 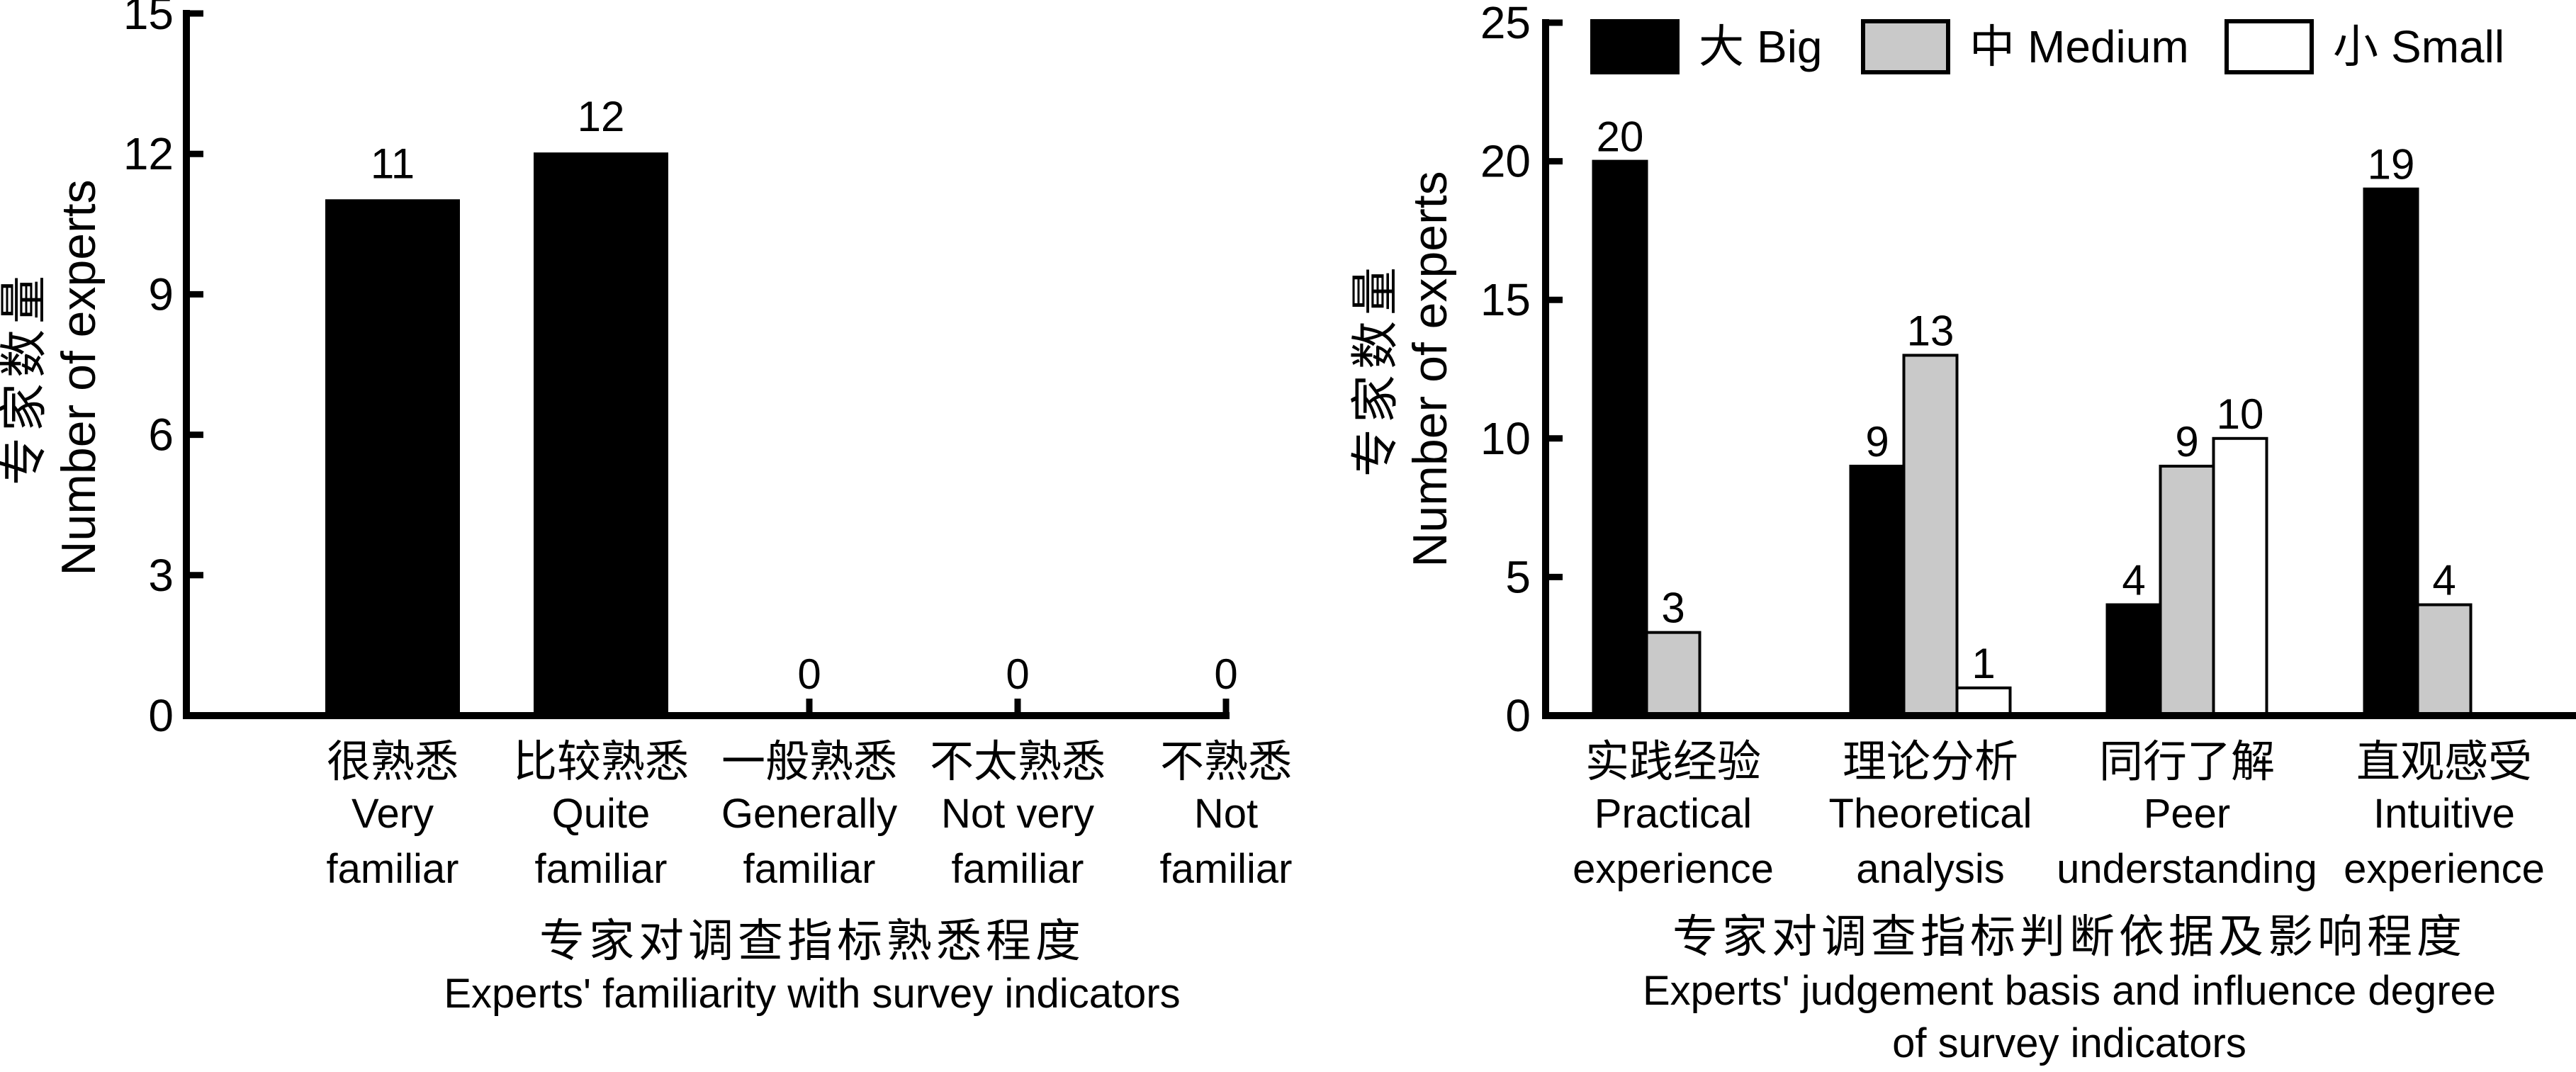 I want to click on x-axis-title-zh: 专家对调查指标熟悉程度, so click(x=812, y=940).